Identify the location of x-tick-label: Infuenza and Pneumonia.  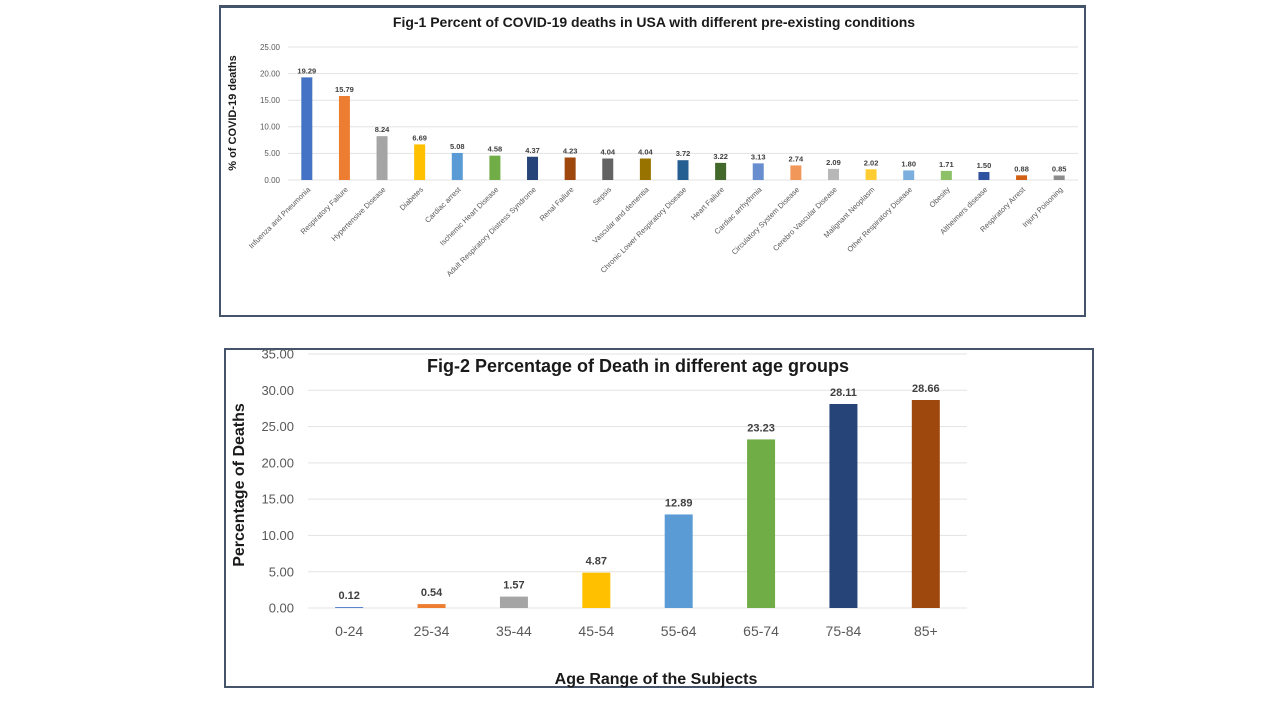
(280, 217).